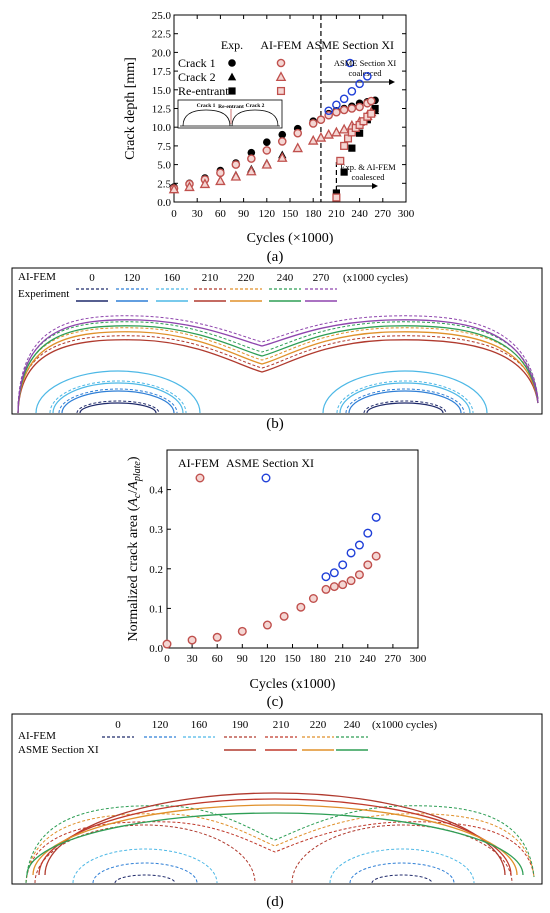 The image size is (550, 913). I want to click on inset-frame, so click(230, 114).